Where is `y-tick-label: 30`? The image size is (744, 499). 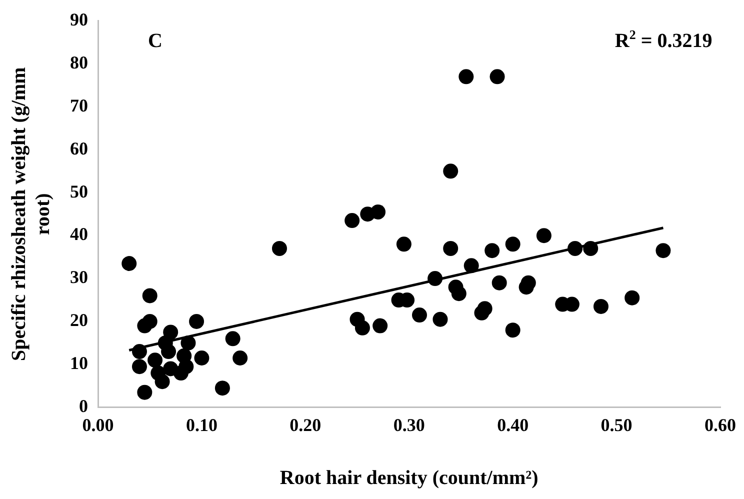
y-tick-label: 30 is located at coordinates (79, 277).